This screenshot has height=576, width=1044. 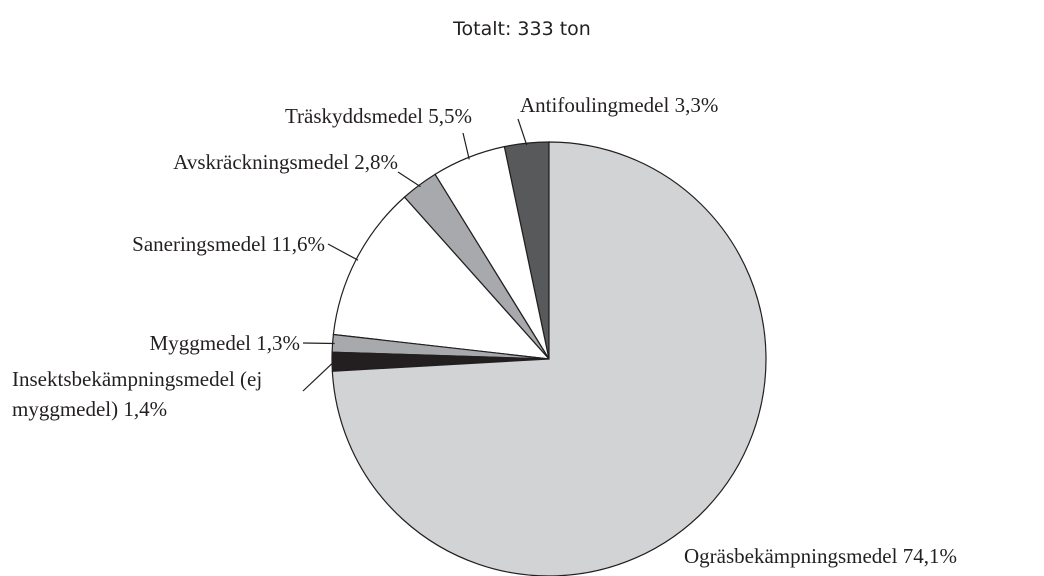 What do you see at coordinates (298, 244) in the screenshot?
I see `value-label: 11,6%` at bounding box center [298, 244].